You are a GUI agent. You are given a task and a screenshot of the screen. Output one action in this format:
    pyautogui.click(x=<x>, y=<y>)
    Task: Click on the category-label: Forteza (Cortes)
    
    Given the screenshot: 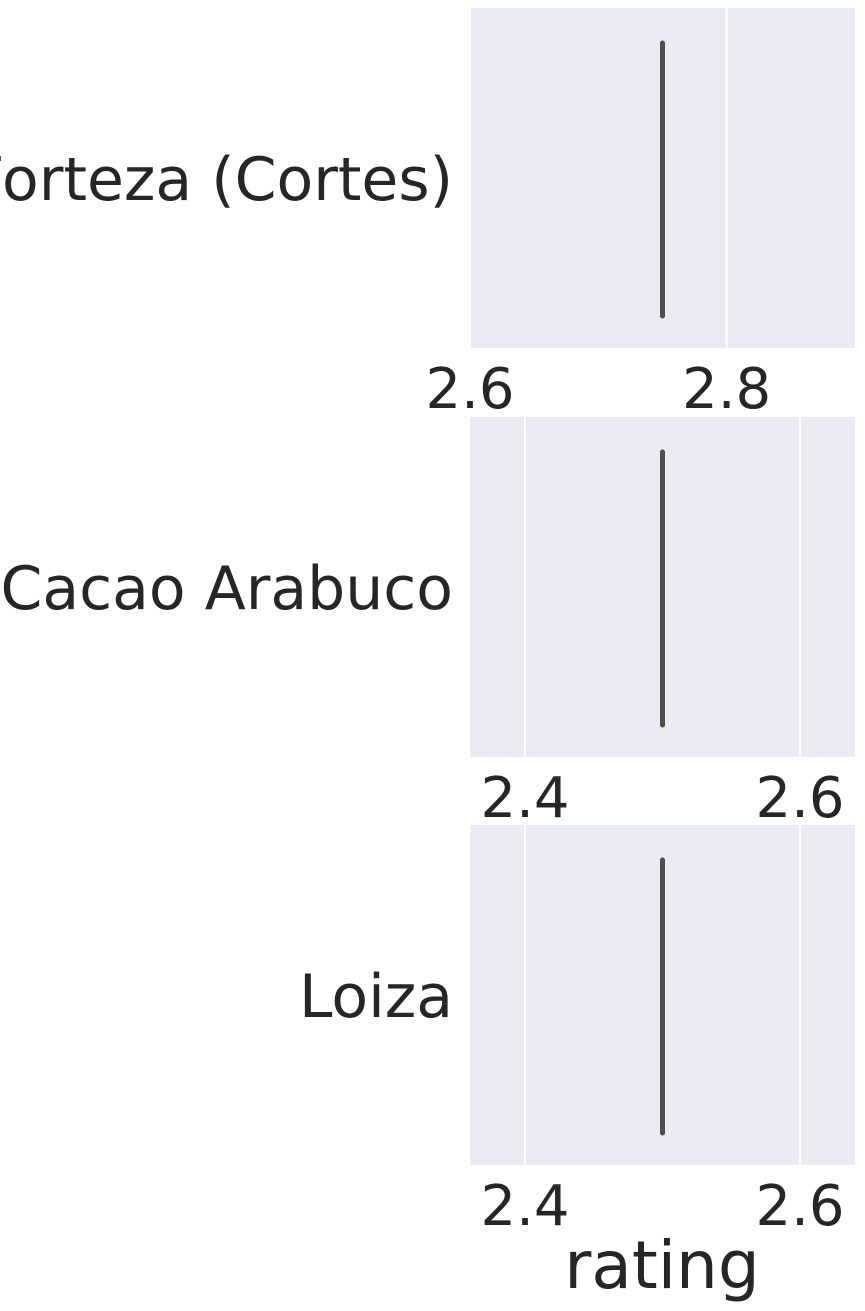 What is the action you would take?
    pyautogui.click(x=226, y=180)
    